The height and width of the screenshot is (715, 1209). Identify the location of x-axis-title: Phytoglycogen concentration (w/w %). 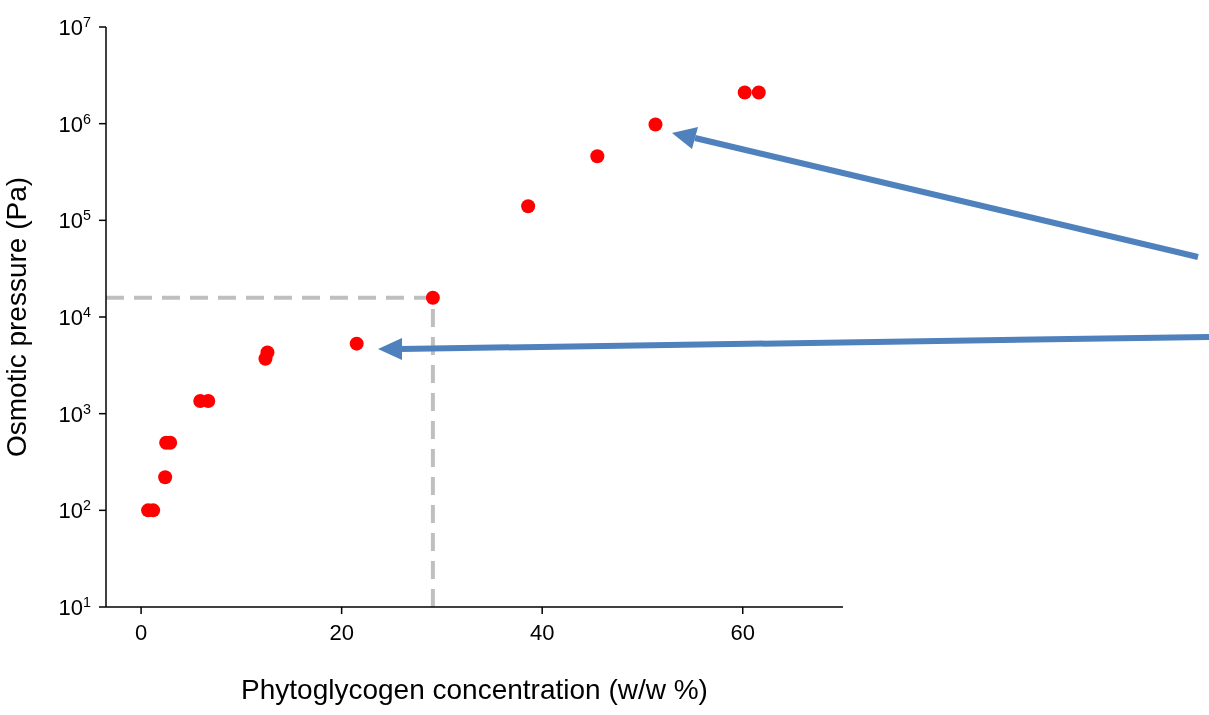
(474, 689).